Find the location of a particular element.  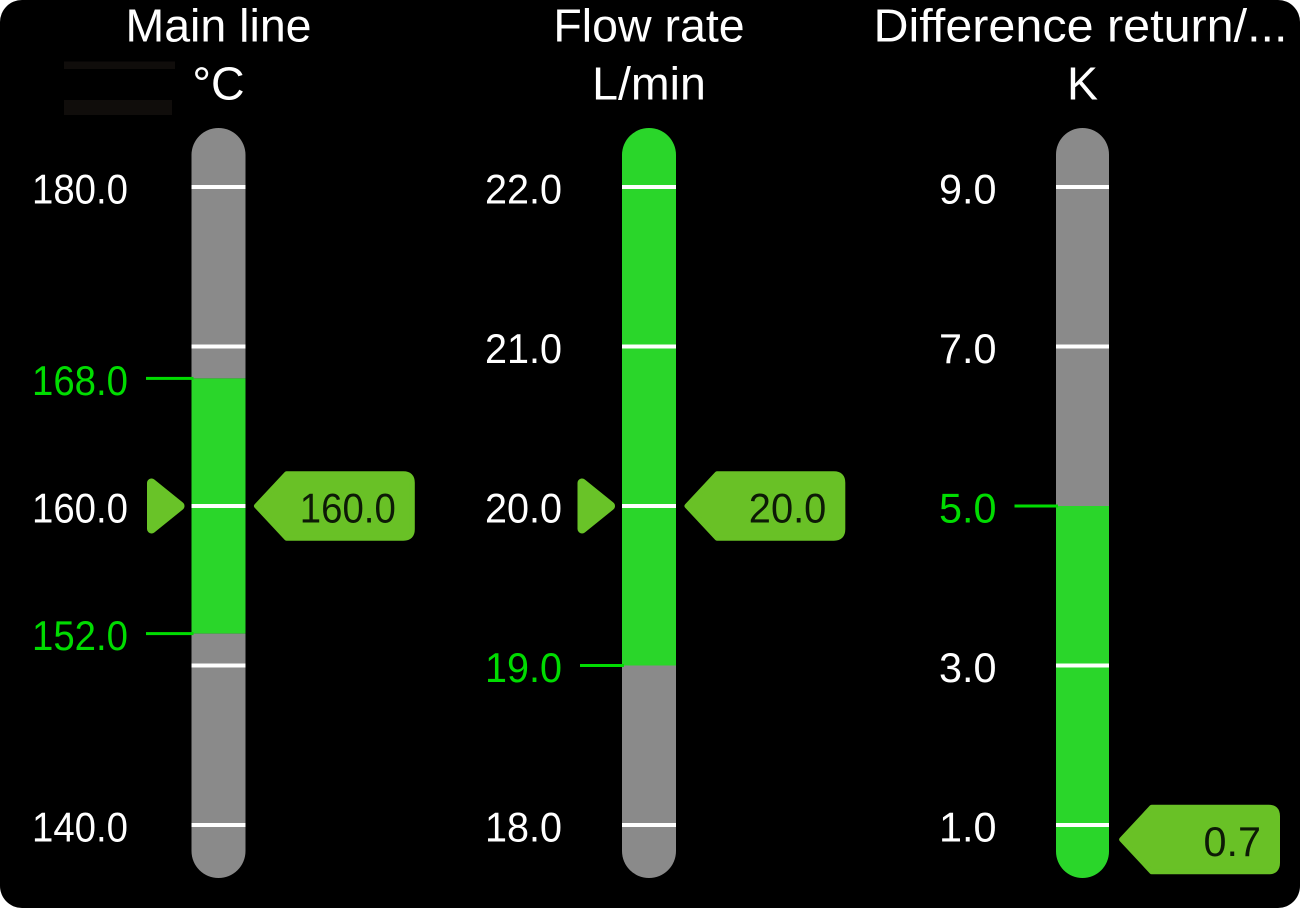

svg-text: 19.0 is located at coordinates (523, 667).